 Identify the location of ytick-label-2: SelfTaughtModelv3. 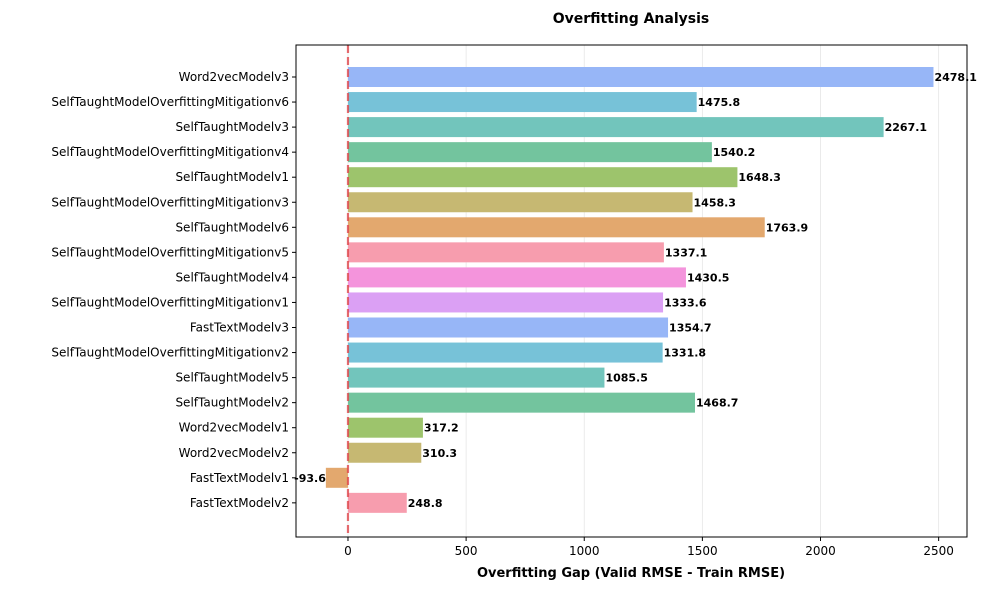
(232, 127).